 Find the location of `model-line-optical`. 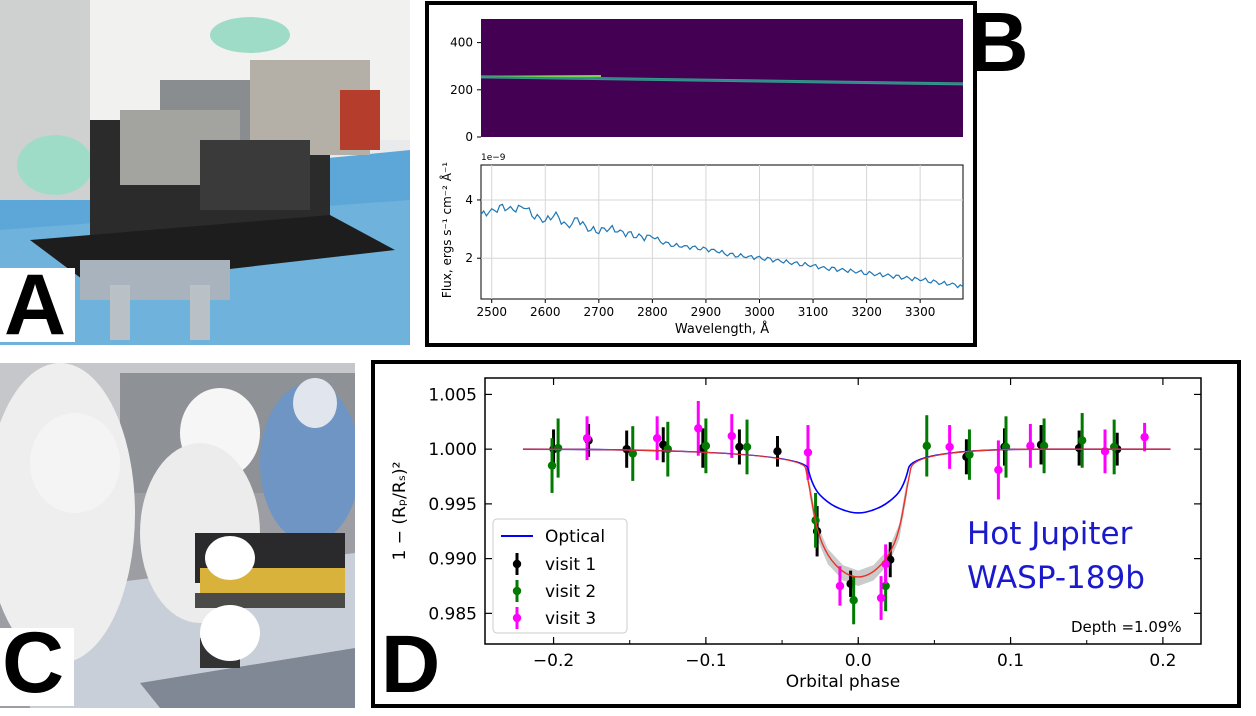

model-line-optical is located at coordinates (847, 481).